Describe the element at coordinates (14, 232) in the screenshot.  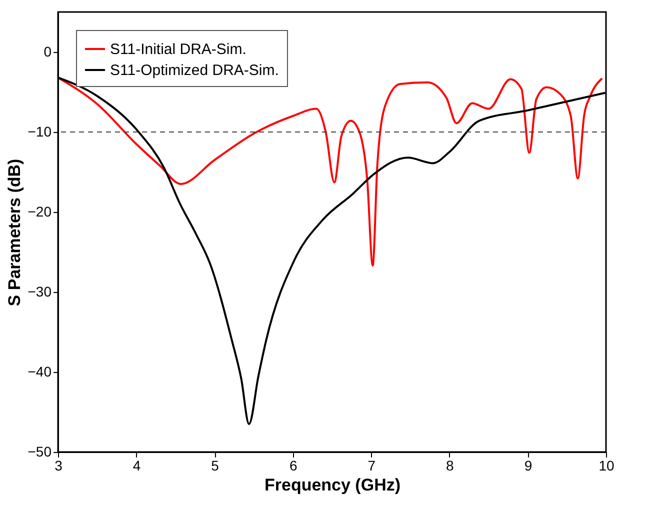
I see `y-axis-title: S Parameters (dB)` at that location.